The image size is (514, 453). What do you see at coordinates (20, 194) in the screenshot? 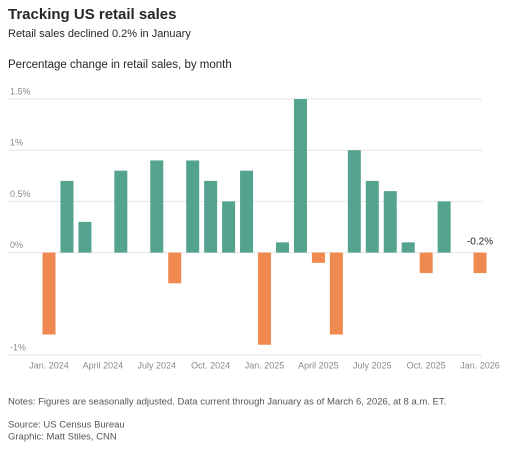
I see `y-tick-label: 0.5%` at bounding box center [20, 194].